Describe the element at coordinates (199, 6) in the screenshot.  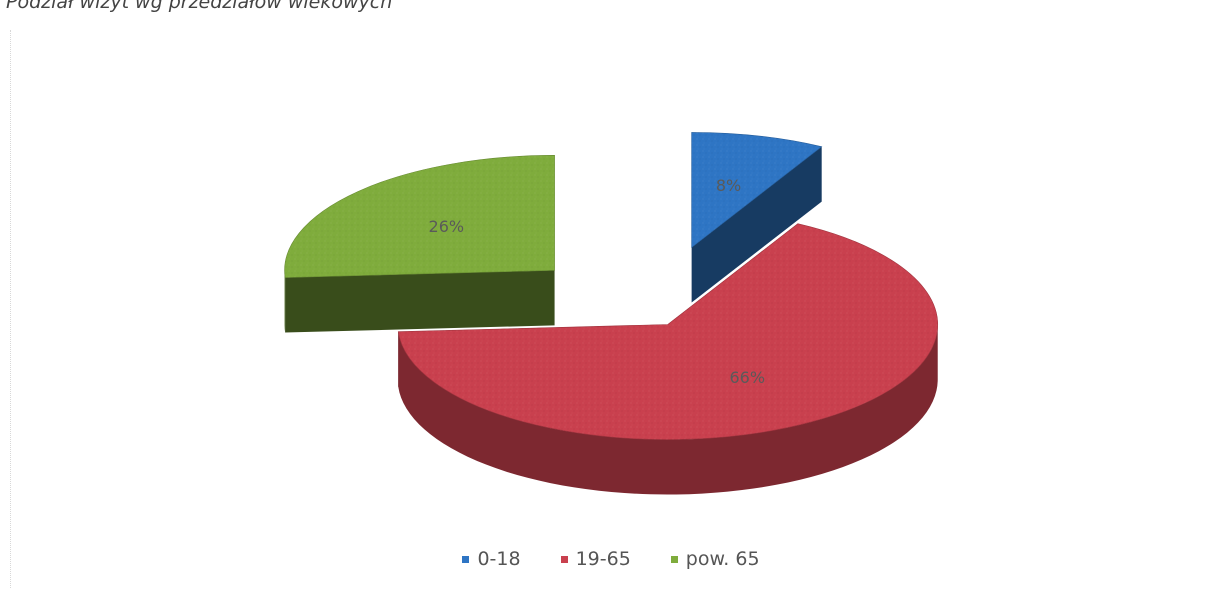
I see `chart-title: Podział wizyt wg przedziałów wiekowych` at that location.